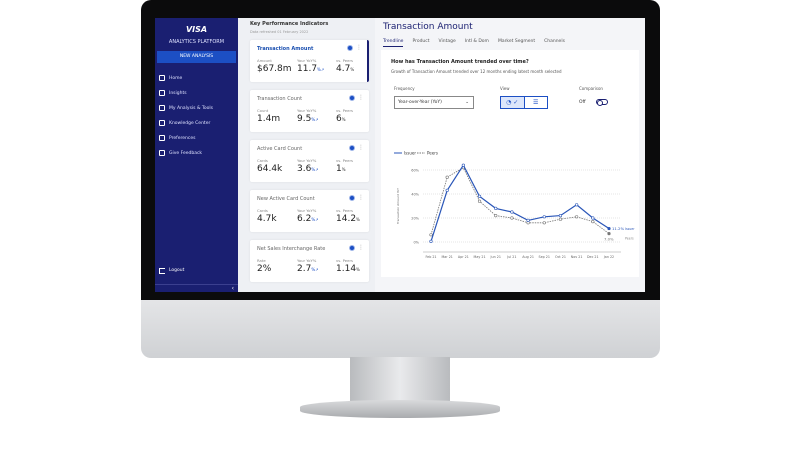 This screenshot has height=450, width=800. Describe the element at coordinates (196, 108) in the screenshot. I see `sidebar-item-my-analysis-tools: My Analysis & Tools` at that location.